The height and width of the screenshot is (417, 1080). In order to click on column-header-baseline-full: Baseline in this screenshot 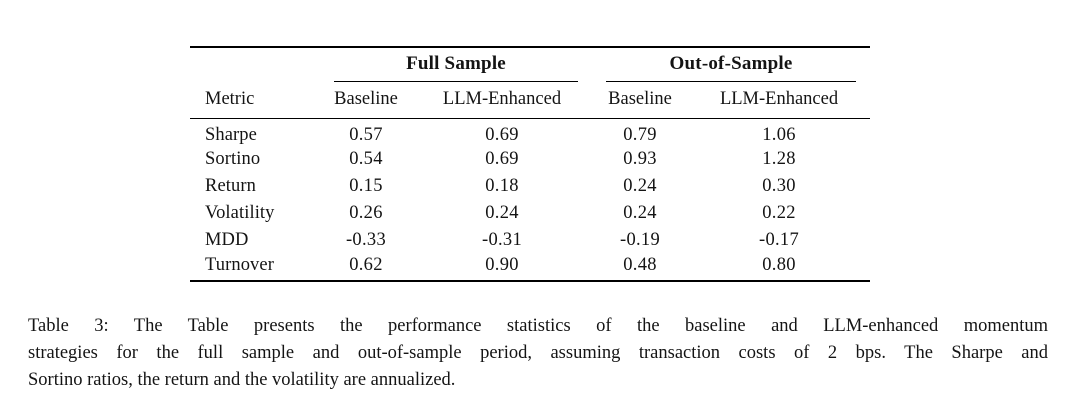, I will do `click(366, 100)`.